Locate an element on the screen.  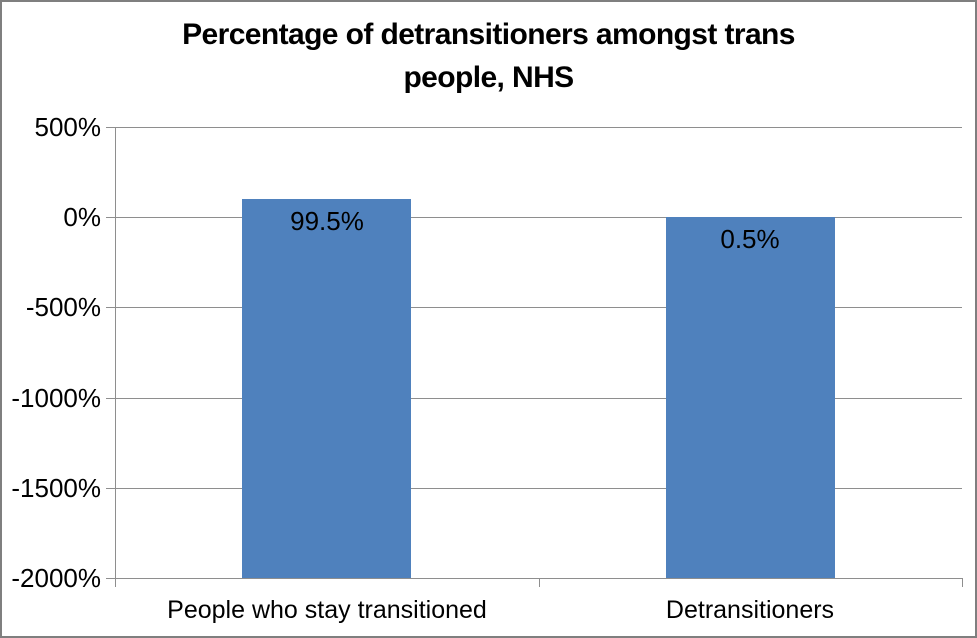
category-label-2: Detransitioners is located at coordinates (750, 610).